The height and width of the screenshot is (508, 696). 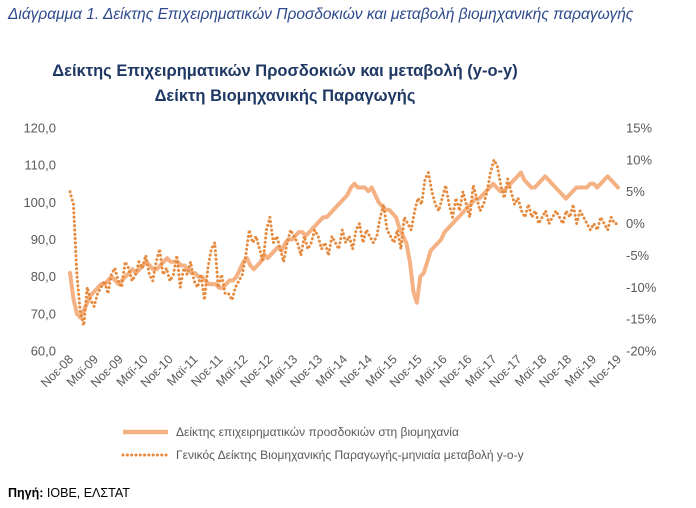 I want to click on left-axis-tick-label: 90,0, so click(x=43, y=239).